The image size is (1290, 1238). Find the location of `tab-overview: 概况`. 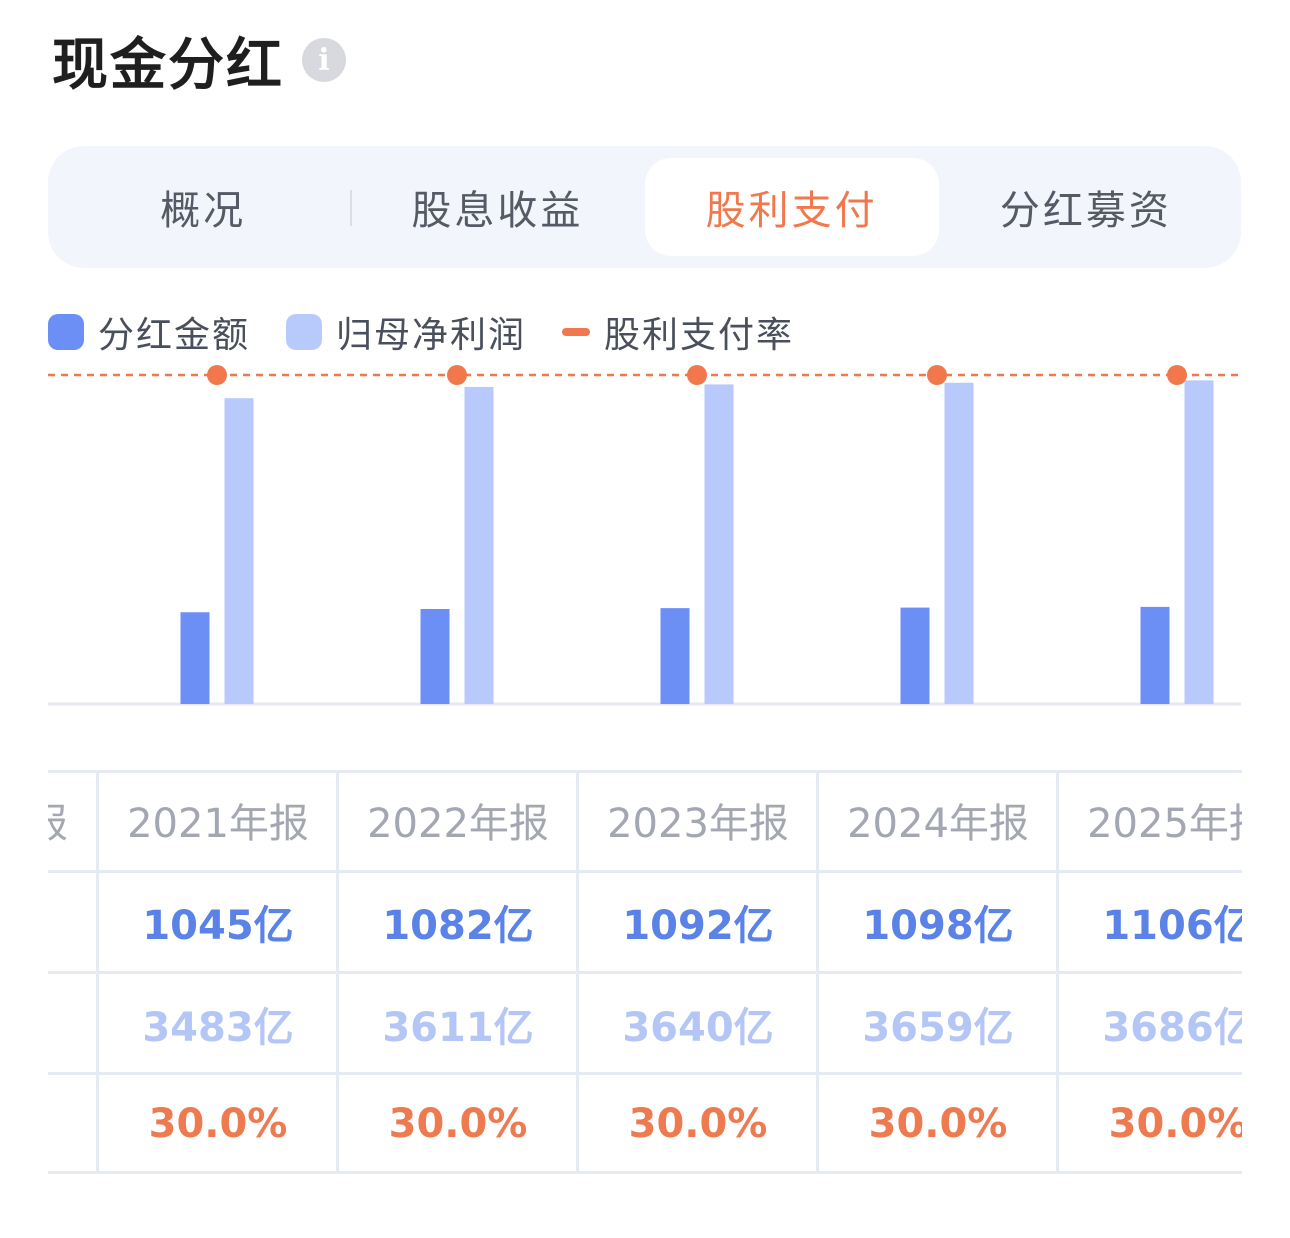

tab-overview: 概况 is located at coordinates (203, 207).